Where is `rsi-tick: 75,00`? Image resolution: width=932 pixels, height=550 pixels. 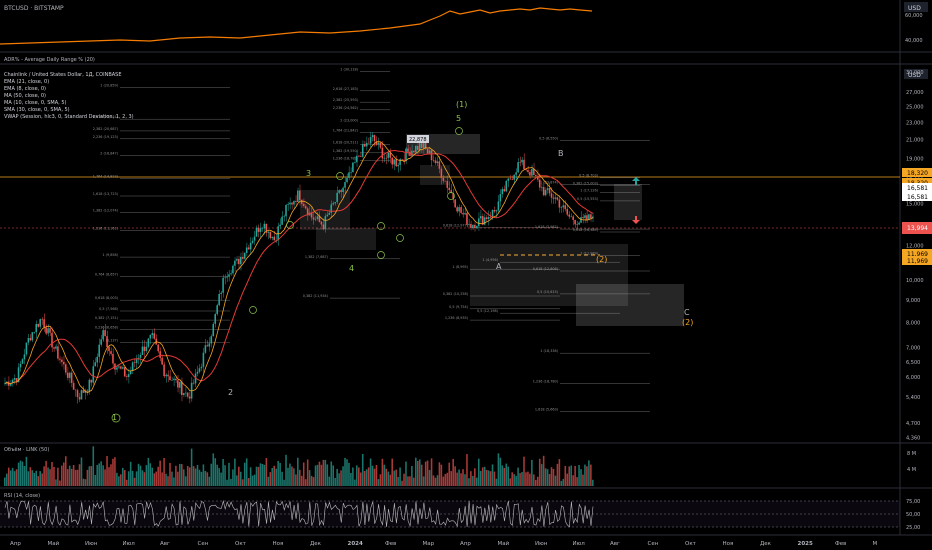 rsi-tick: 75,00 is located at coordinates (913, 502).